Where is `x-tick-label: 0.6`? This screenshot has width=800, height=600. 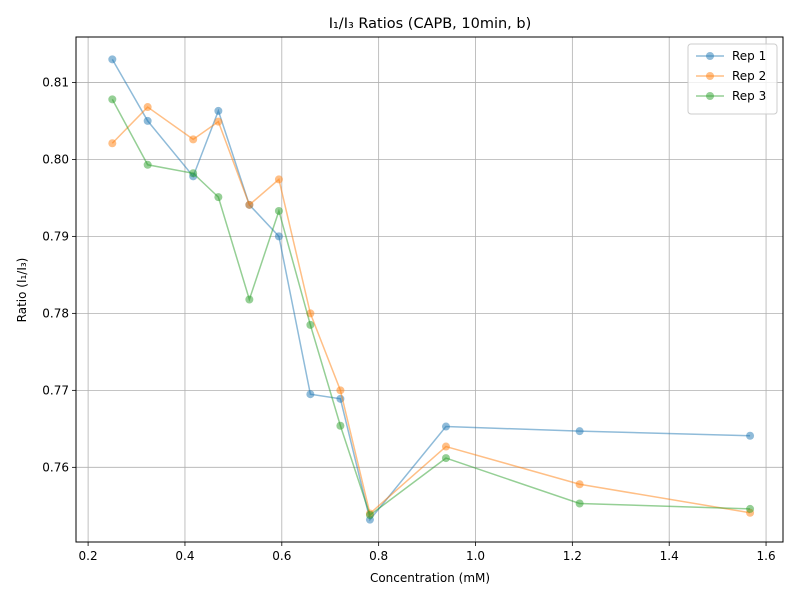
x-tick-label: 0.6 is located at coordinates (281, 556).